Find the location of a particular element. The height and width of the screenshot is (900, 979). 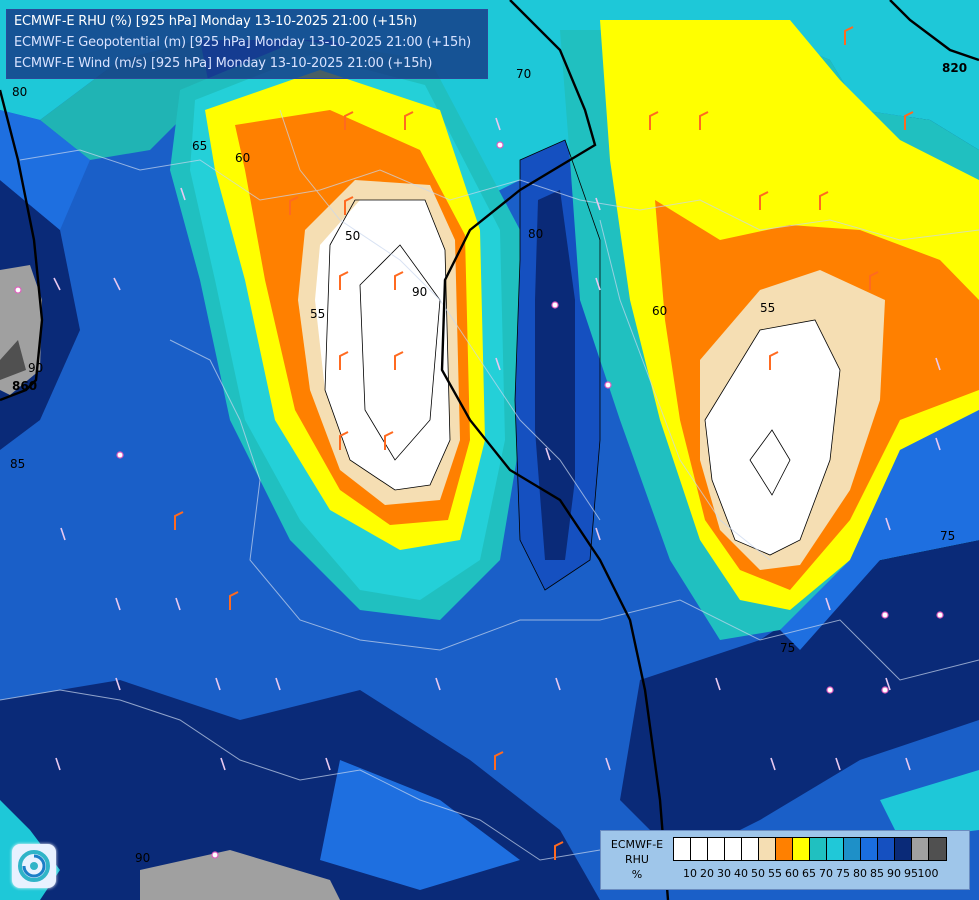

legend-title: ECMWF-E RHU % is located at coordinates (637, 859).